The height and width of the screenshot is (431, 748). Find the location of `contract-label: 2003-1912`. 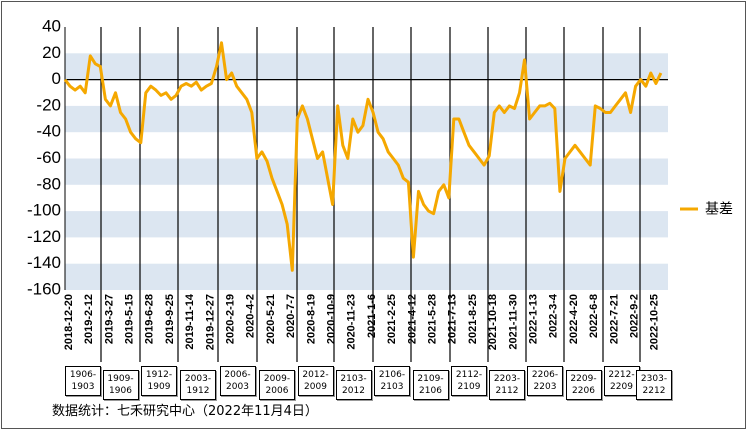

contract-label: 2003-1912 is located at coordinates (198, 385).